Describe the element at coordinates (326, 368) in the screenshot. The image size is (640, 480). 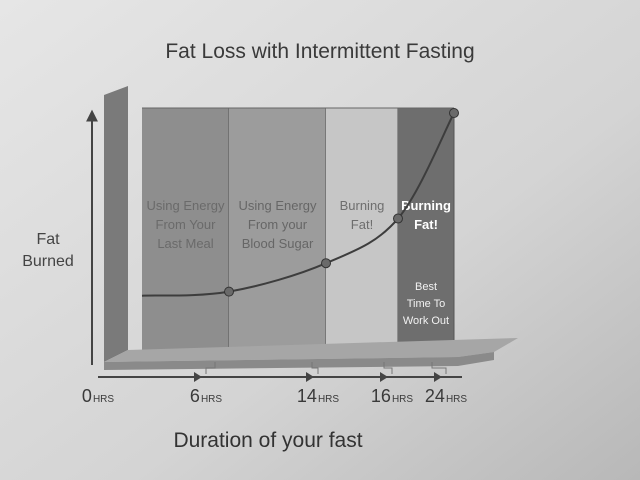
I see `tick-guides` at that location.